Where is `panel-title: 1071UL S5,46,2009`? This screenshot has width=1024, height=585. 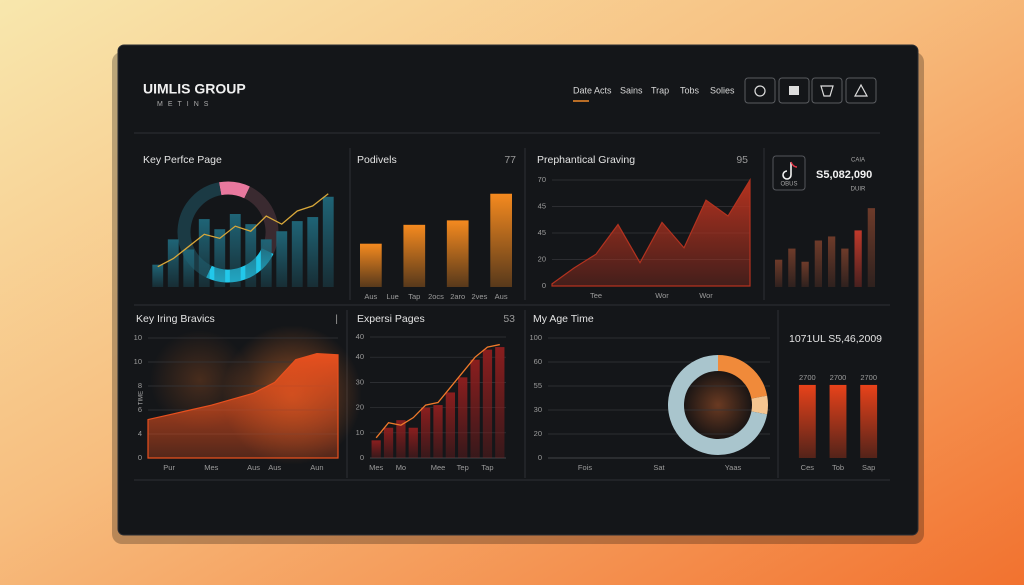
panel-title: 1071UL S5,46,2009 is located at coordinates (835, 339).